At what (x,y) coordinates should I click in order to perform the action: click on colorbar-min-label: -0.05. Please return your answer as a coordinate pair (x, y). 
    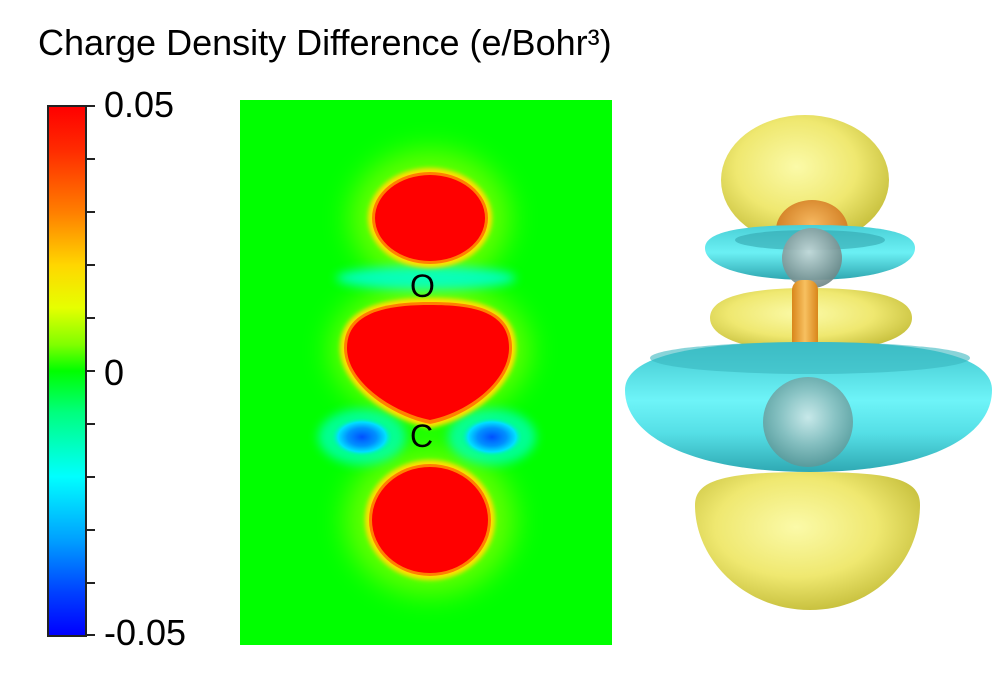
    Looking at the image, I should click on (145, 632).